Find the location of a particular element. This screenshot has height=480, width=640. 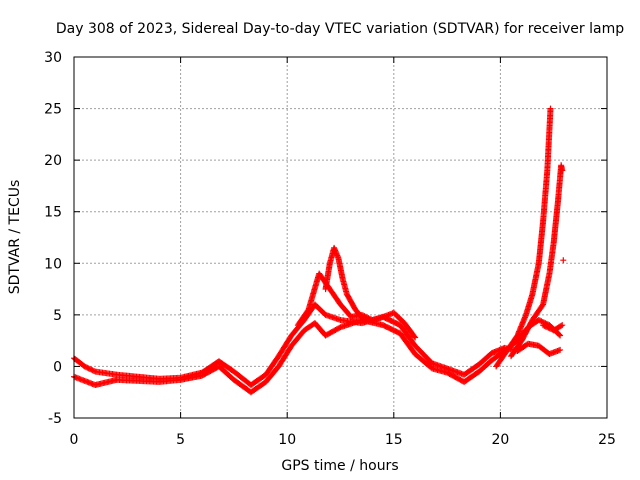

y-tick-label: 0 is located at coordinates (57, 367).